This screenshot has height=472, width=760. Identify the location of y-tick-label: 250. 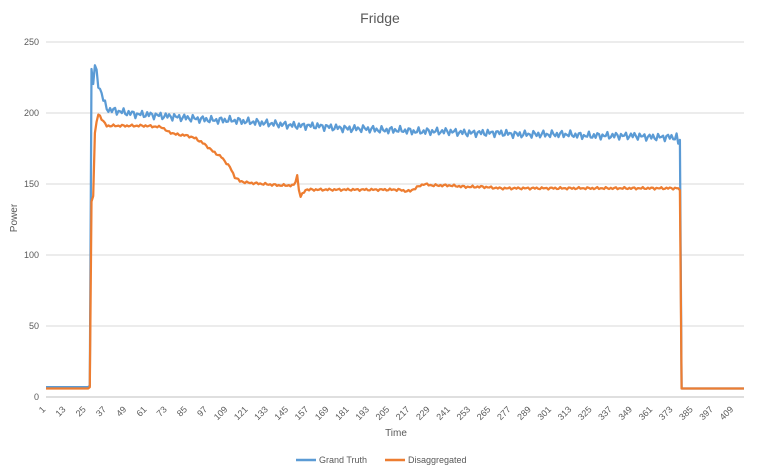
(31, 42).